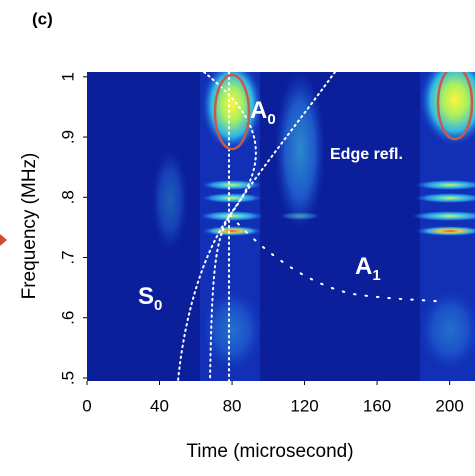 The width and height of the screenshot is (475, 476). What do you see at coordinates (67, 76) in the screenshot?
I see `y-tick-label: 1` at bounding box center [67, 76].